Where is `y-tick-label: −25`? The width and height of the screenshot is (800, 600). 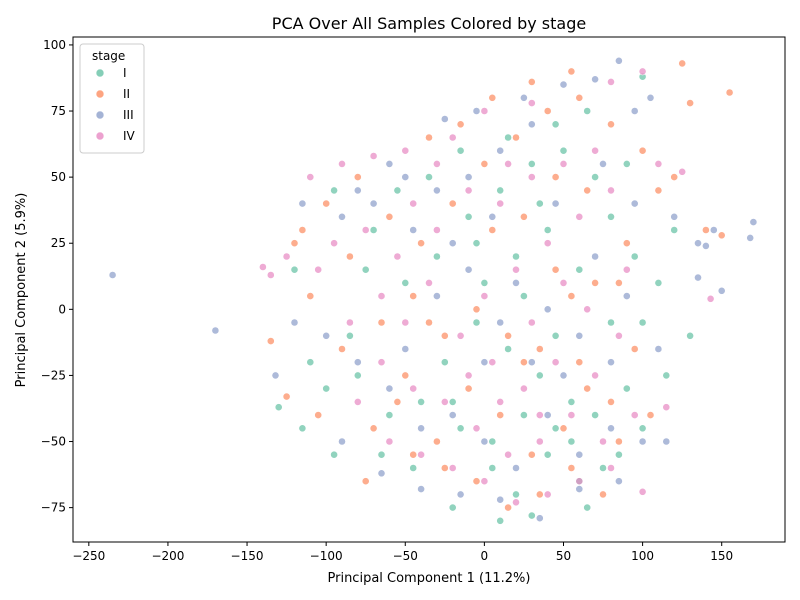
y-tick-label: −25 is located at coordinates (53, 375).